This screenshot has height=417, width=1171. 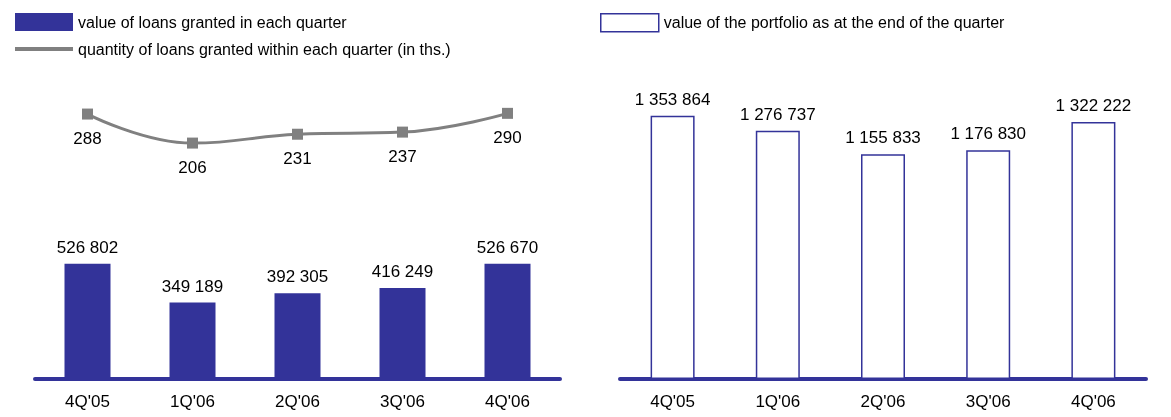 What do you see at coordinates (834, 23) in the screenshot?
I see `legend-label: value of the portfolio as at the end of the quarter` at bounding box center [834, 23].